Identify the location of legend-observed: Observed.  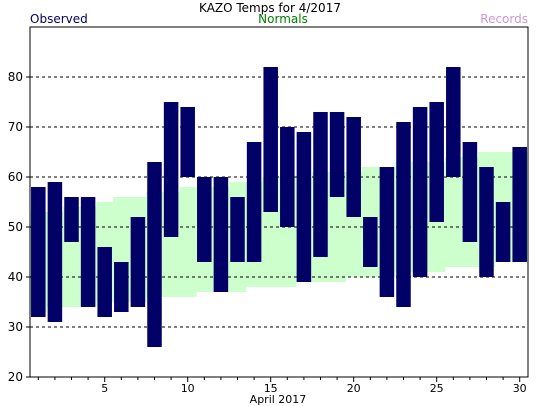
(59, 19).